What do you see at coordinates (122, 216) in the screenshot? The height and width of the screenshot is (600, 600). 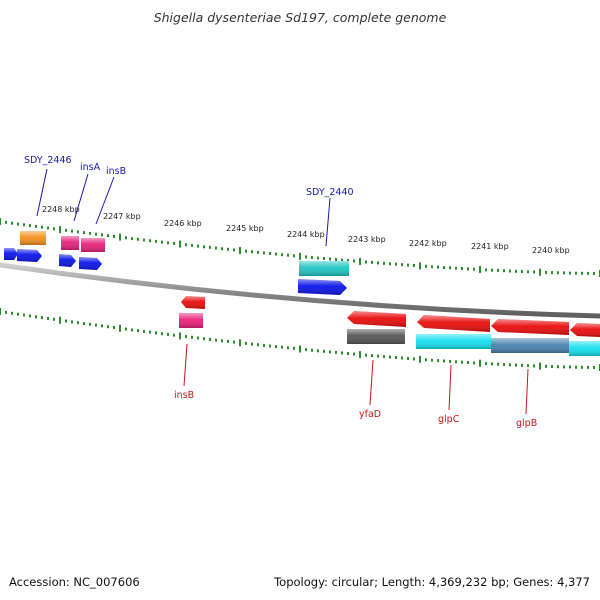 I see `kbp-label-2247: 2247 kbp` at bounding box center [122, 216].